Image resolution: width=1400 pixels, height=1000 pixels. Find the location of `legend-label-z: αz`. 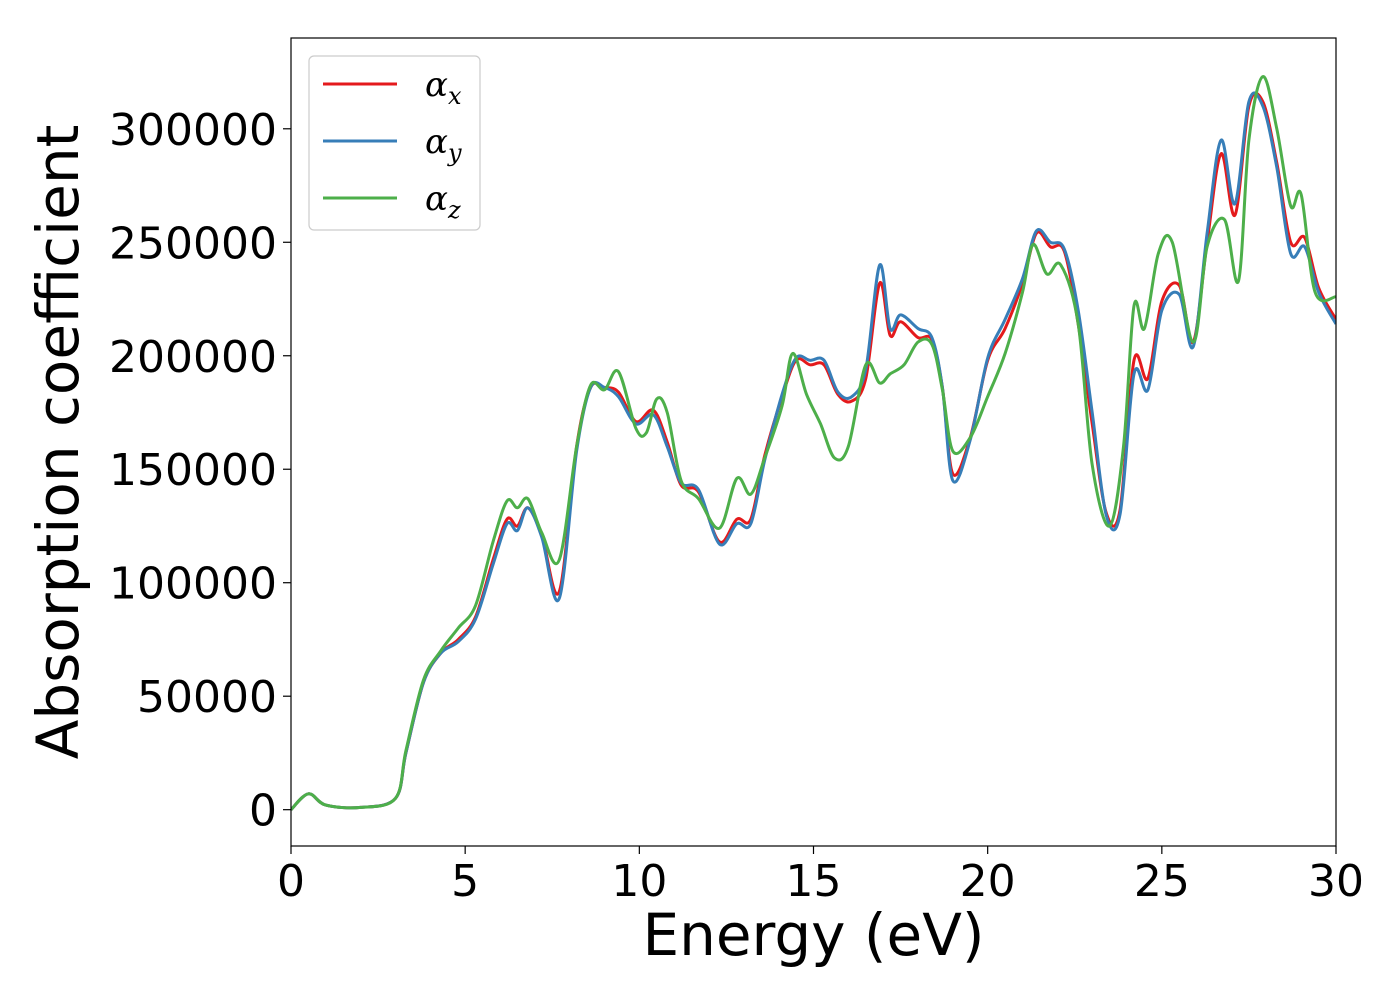

legend-label-z: αz is located at coordinates (443, 201).